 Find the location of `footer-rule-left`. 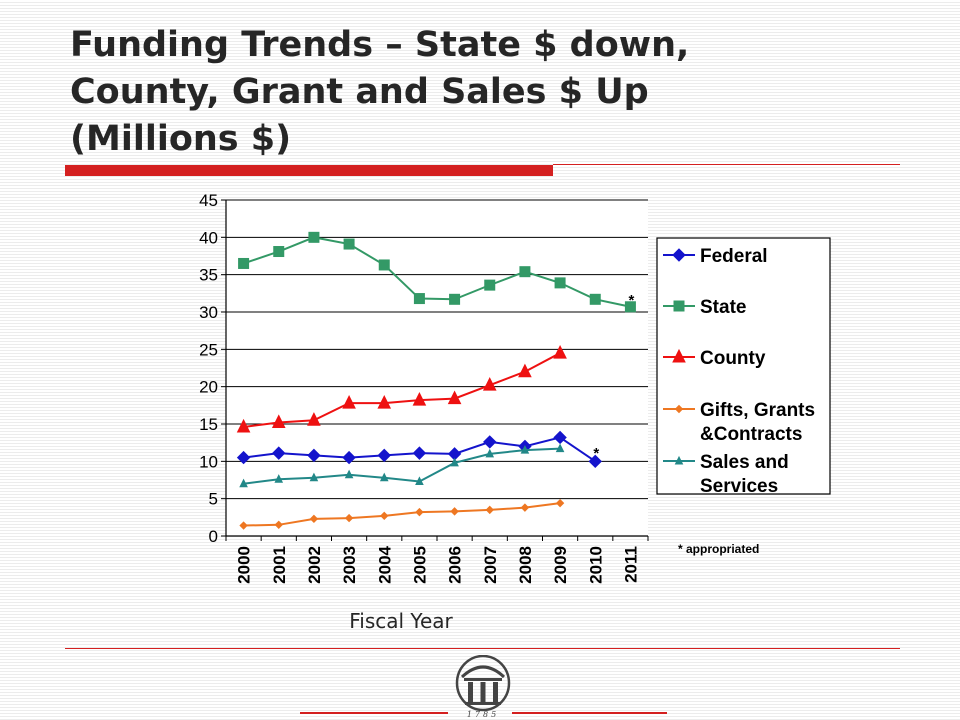

footer-rule-left is located at coordinates (374, 713).